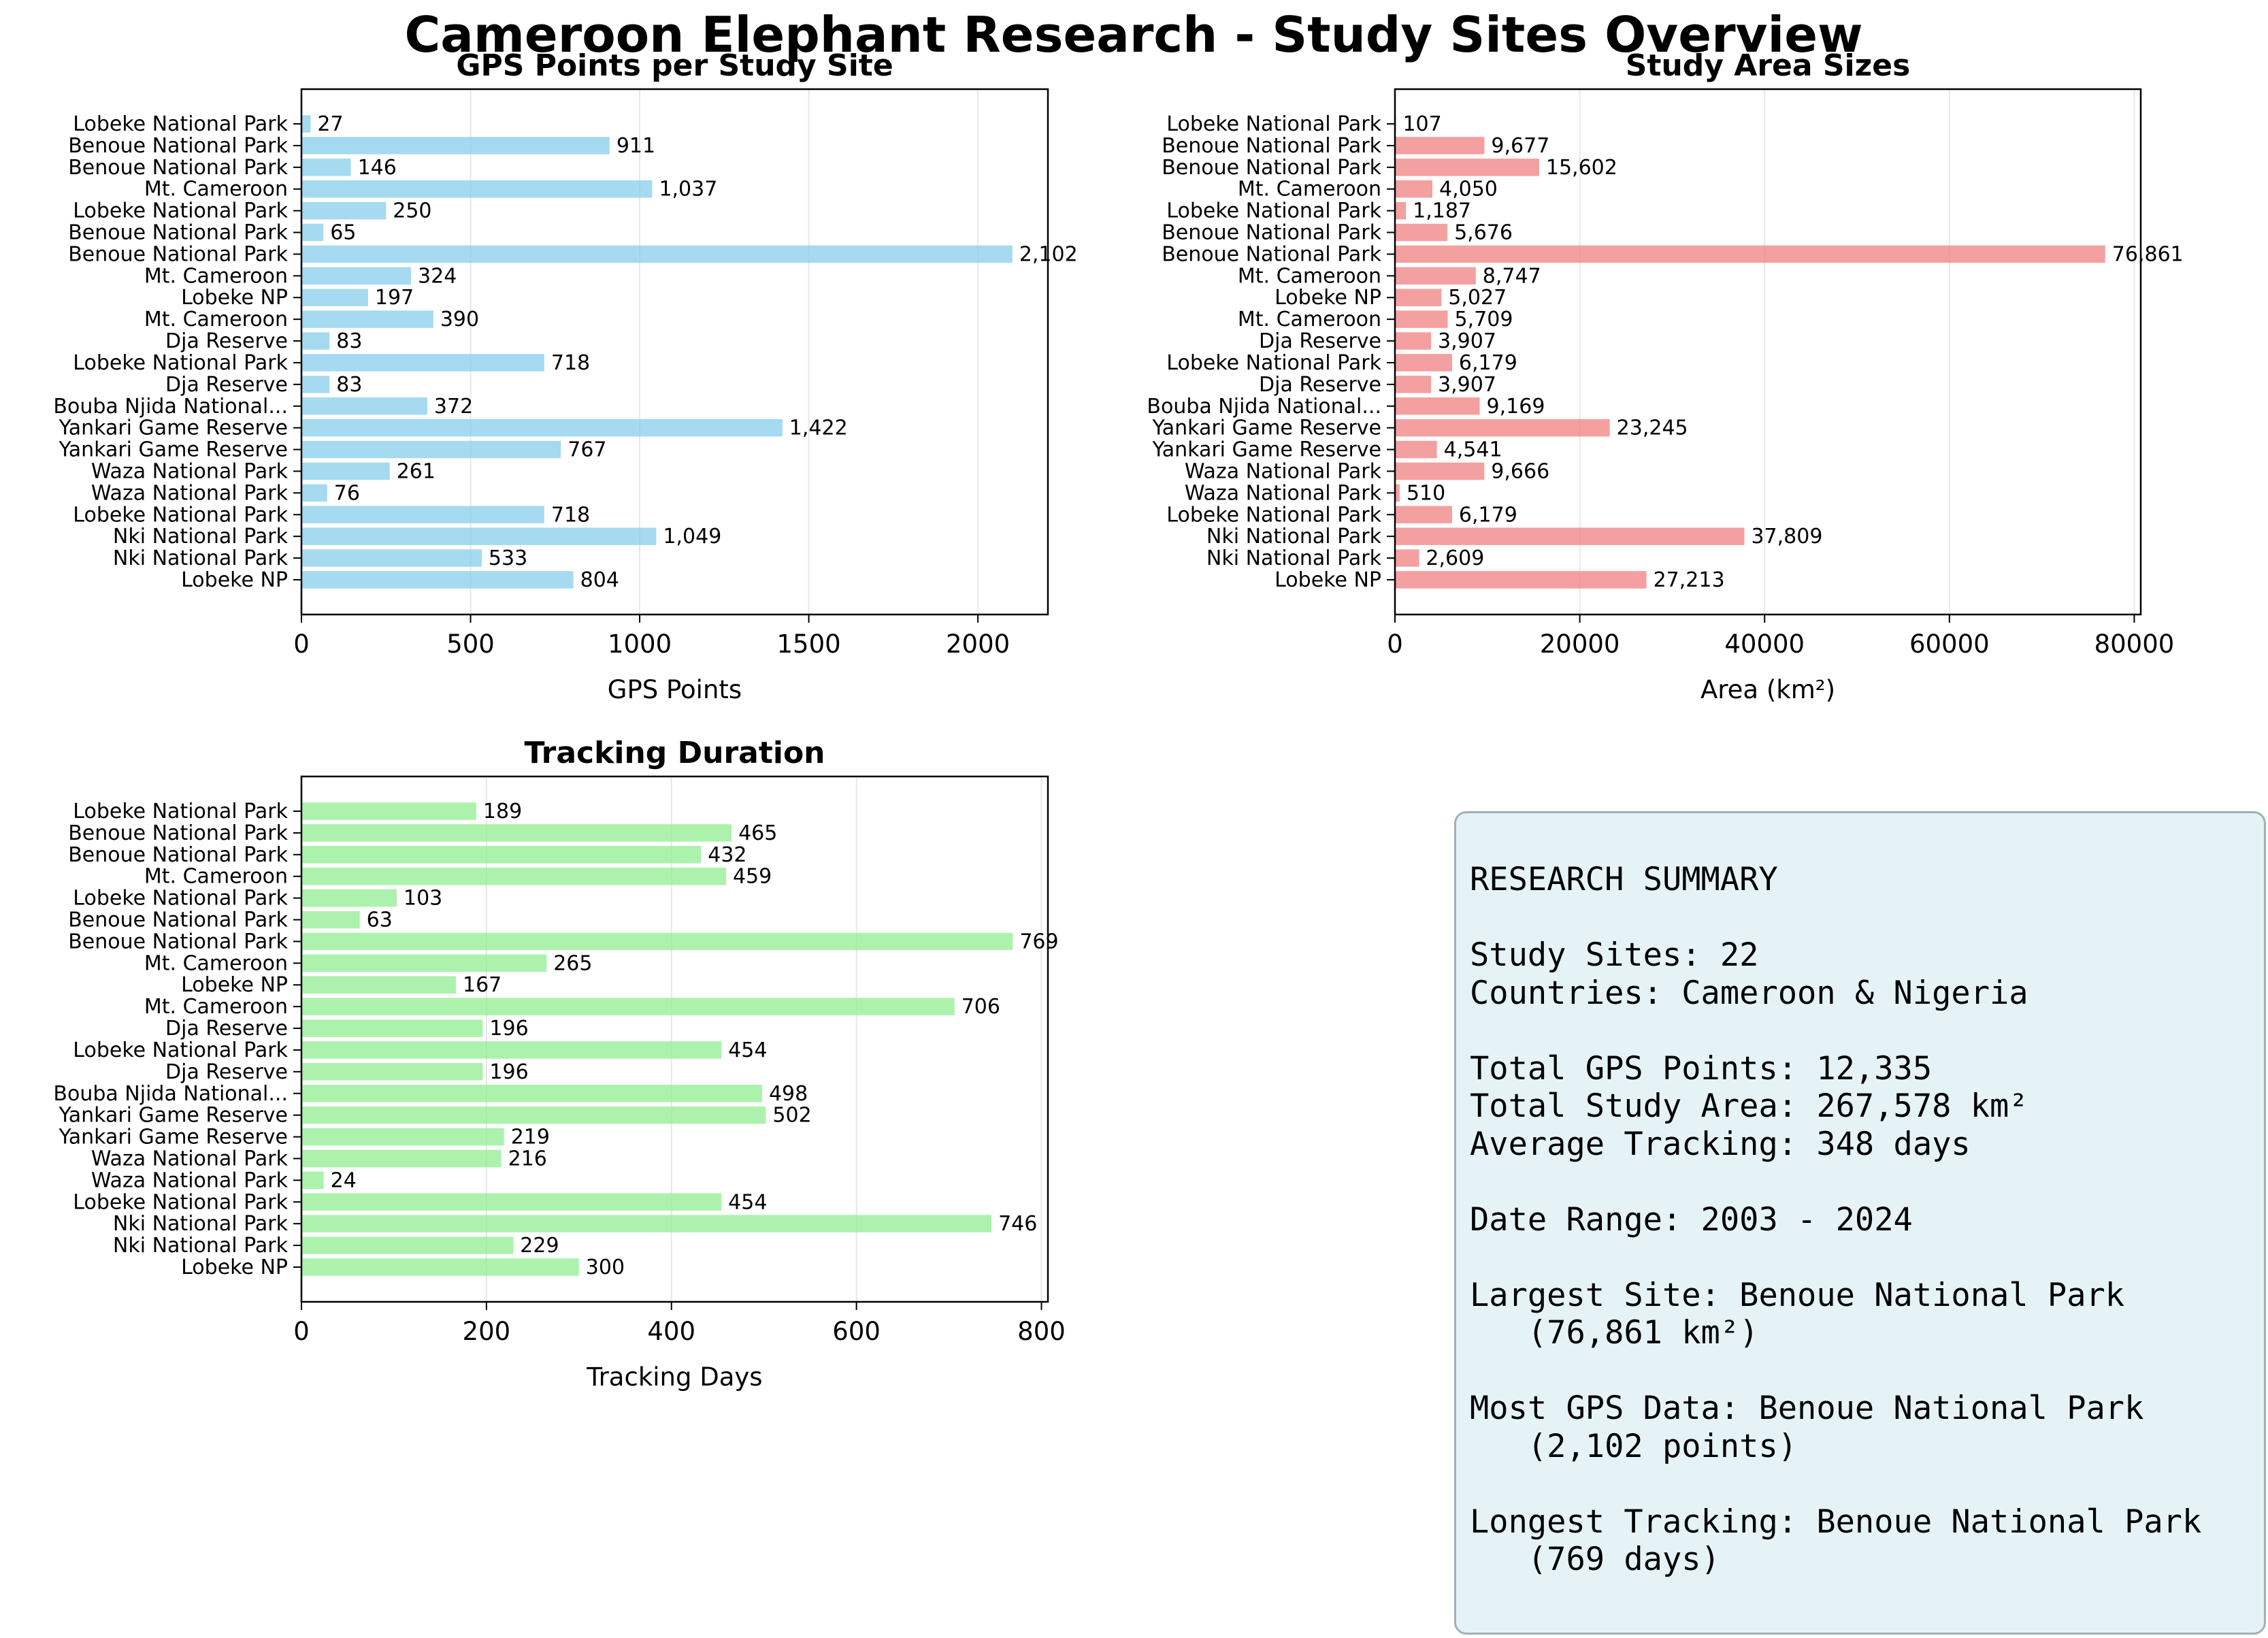 This screenshot has width=2268, height=1638. What do you see at coordinates (1786, 536) in the screenshot?
I see `bar-value-label: 37,809` at bounding box center [1786, 536].